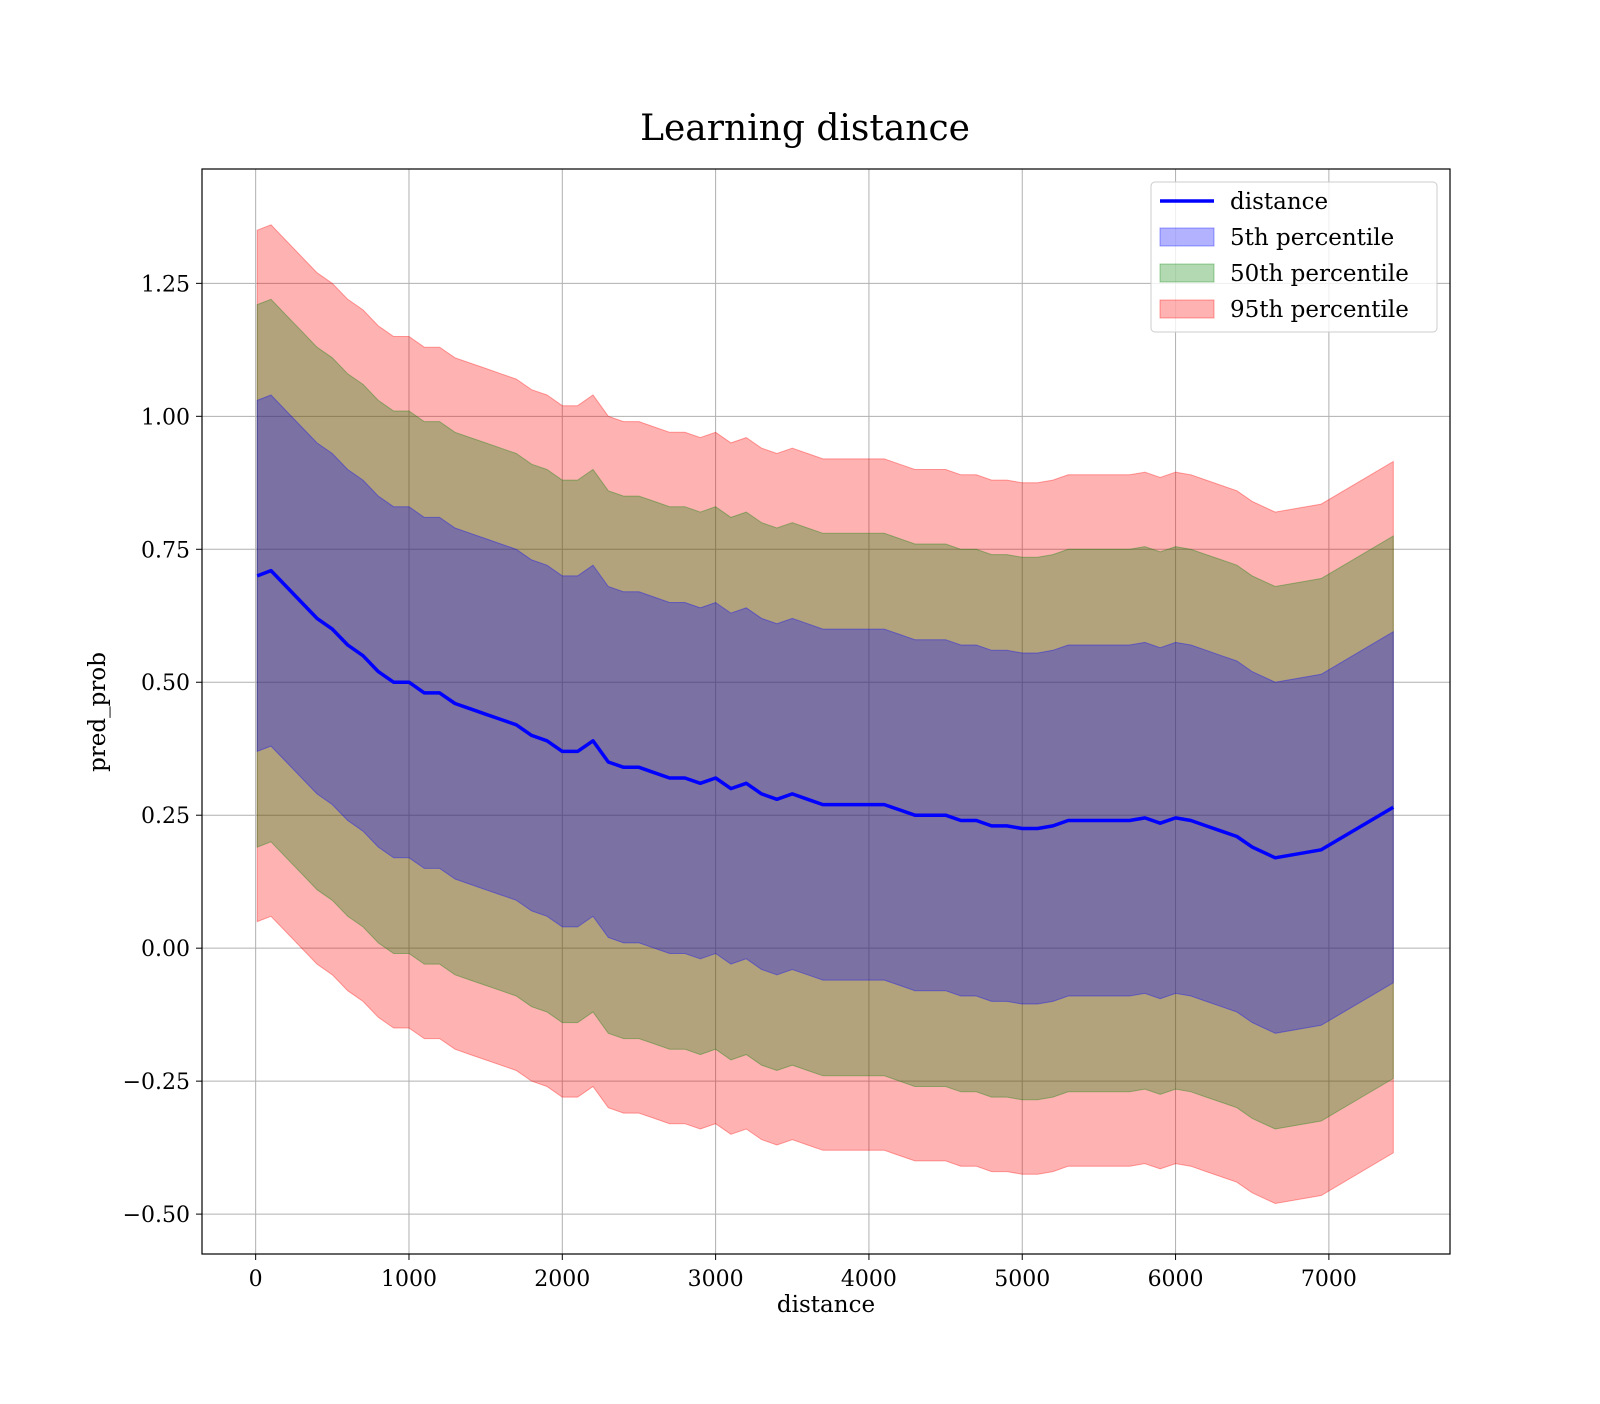 This screenshot has height=1404, width=1600. What do you see at coordinates (1279, 202) in the screenshot?
I see `legend-label-distance: distance` at bounding box center [1279, 202].